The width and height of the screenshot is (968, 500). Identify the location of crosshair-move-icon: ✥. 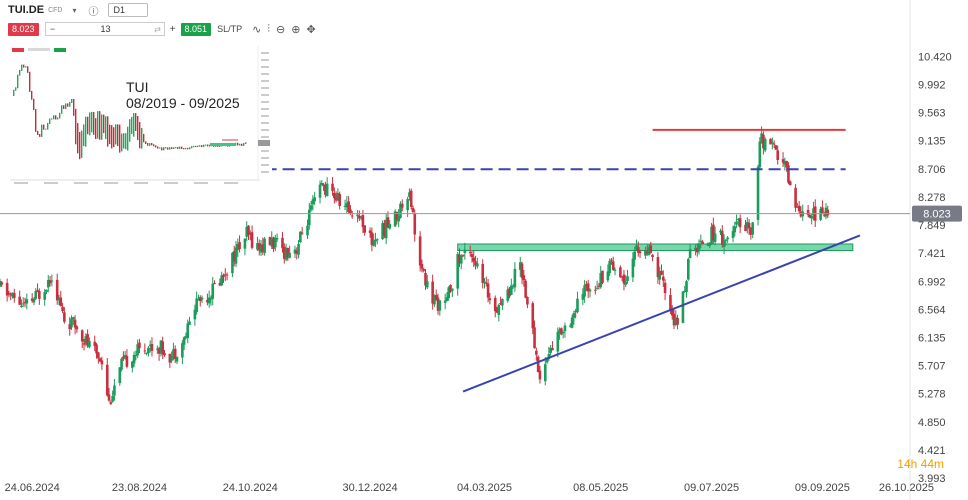
(311, 29).